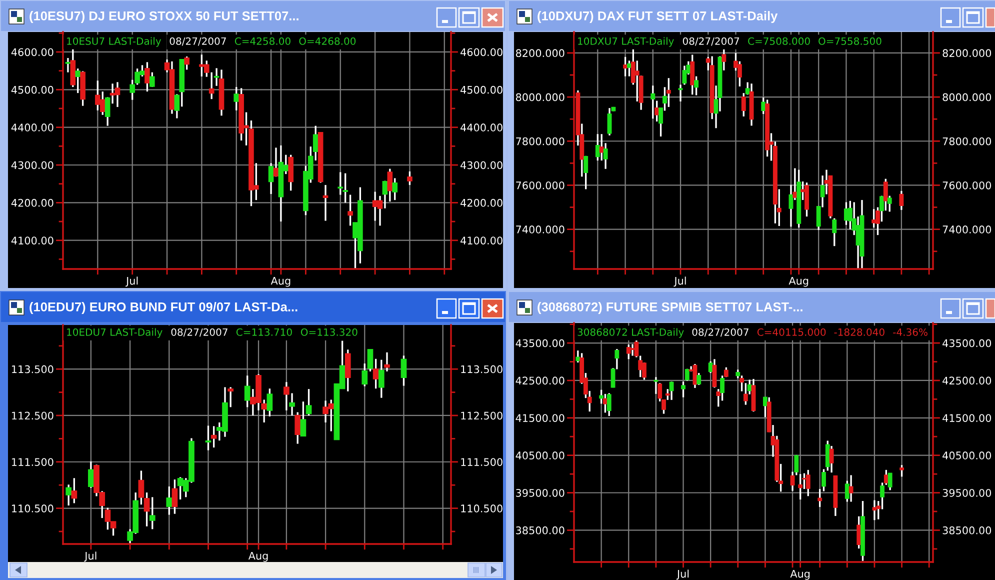 Image resolution: width=995 pixels, height=580 pixels. What do you see at coordinates (481, 128) in the screenshot?
I see `y2-tick-label: 4400.00` at bounding box center [481, 128].